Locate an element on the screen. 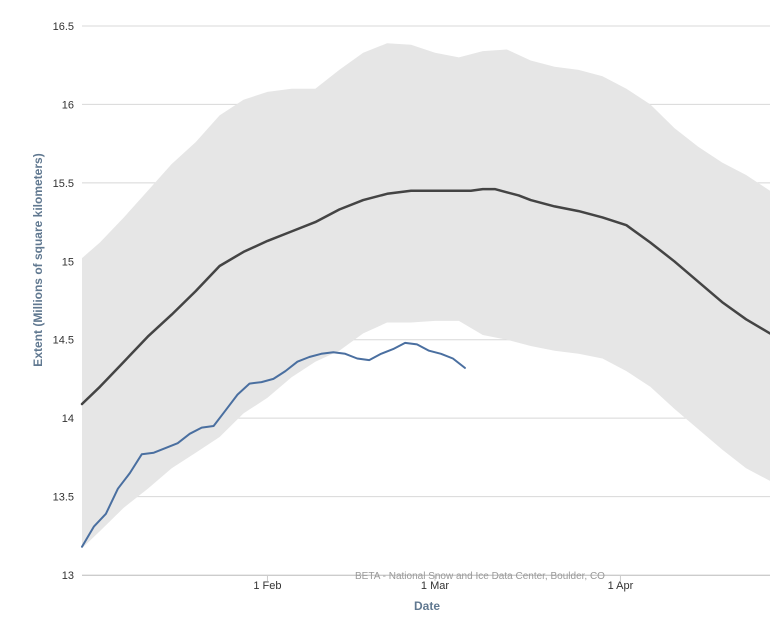 The height and width of the screenshot is (637, 770). y-tick-label: 14 is located at coordinates (68, 419).